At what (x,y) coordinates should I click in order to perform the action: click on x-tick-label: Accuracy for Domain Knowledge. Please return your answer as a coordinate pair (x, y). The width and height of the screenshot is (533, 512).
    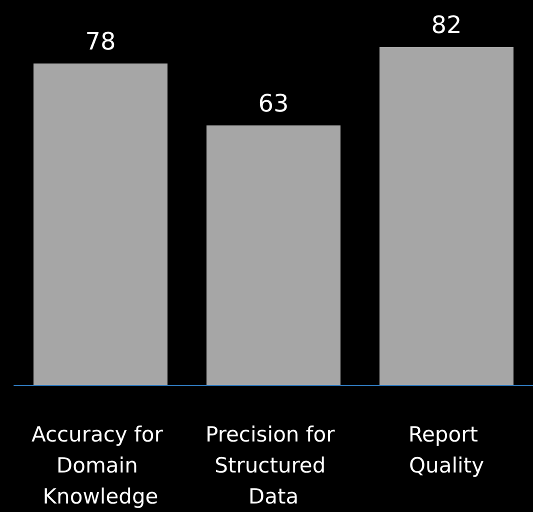
    Looking at the image, I should click on (100, 465).